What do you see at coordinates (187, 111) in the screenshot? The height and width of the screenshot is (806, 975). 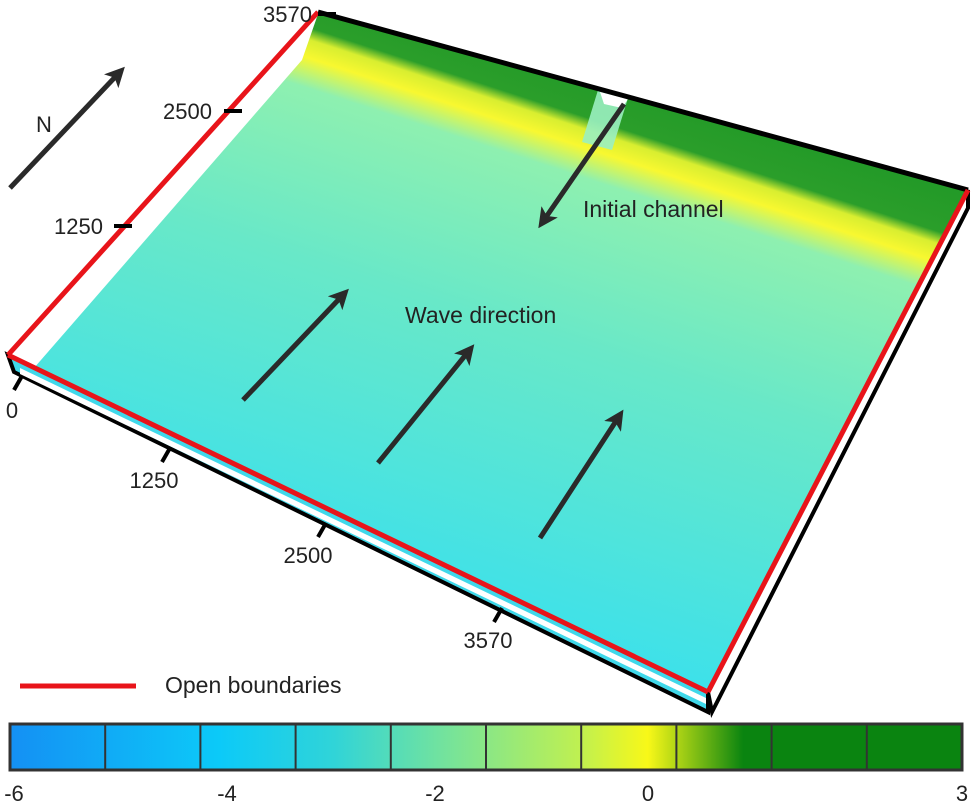 I see `y-tick-label: 2500` at bounding box center [187, 111].